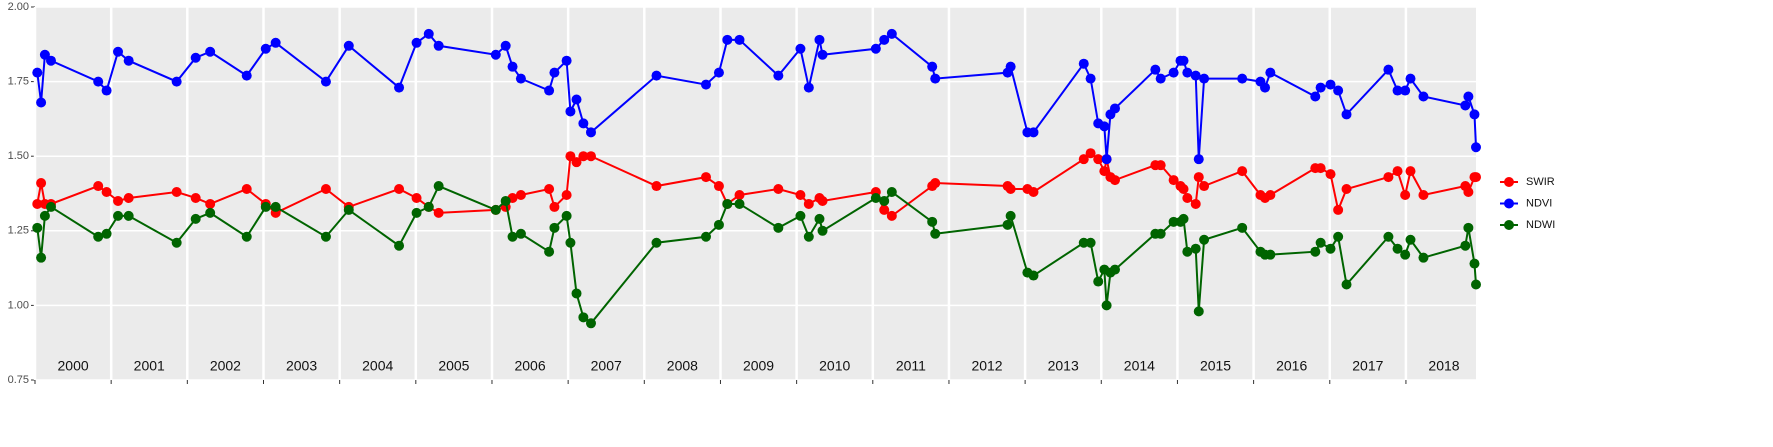  Describe the element at coordinates (1509, 182) in the screenshot. I see `legend-marker` at that location.